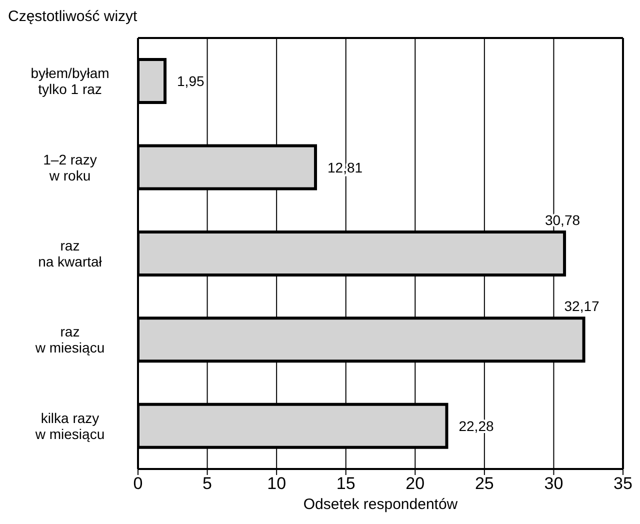  What do you see at coordinates (415, 484) in the screenshot?
I see `x-tick-label: 20` at bounding box center [415, 484].